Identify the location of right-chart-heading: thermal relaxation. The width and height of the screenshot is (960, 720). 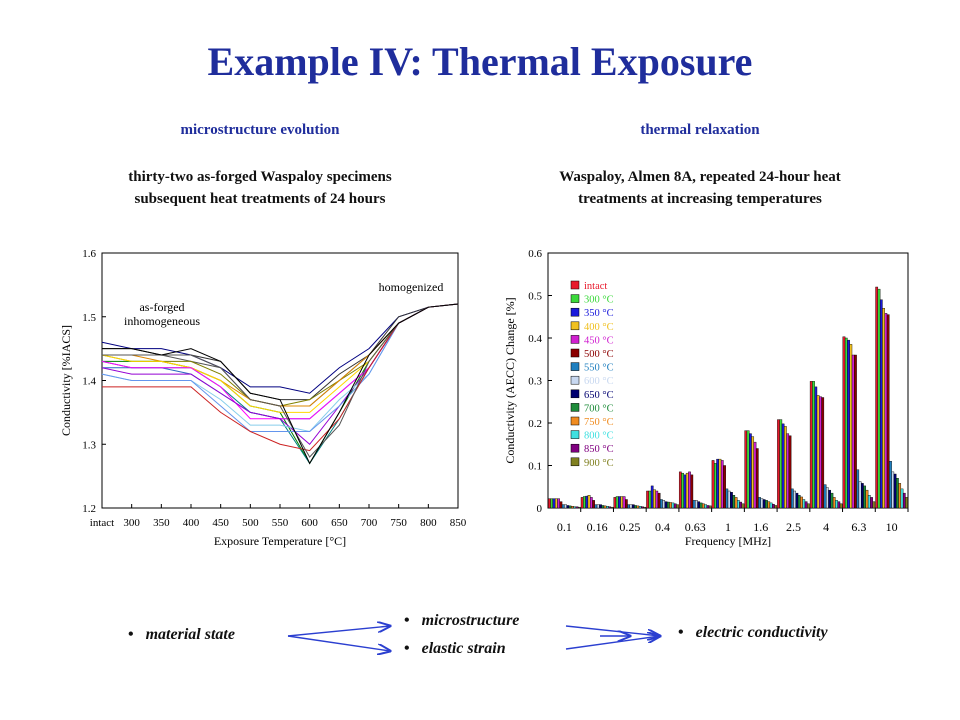
(700, 130).